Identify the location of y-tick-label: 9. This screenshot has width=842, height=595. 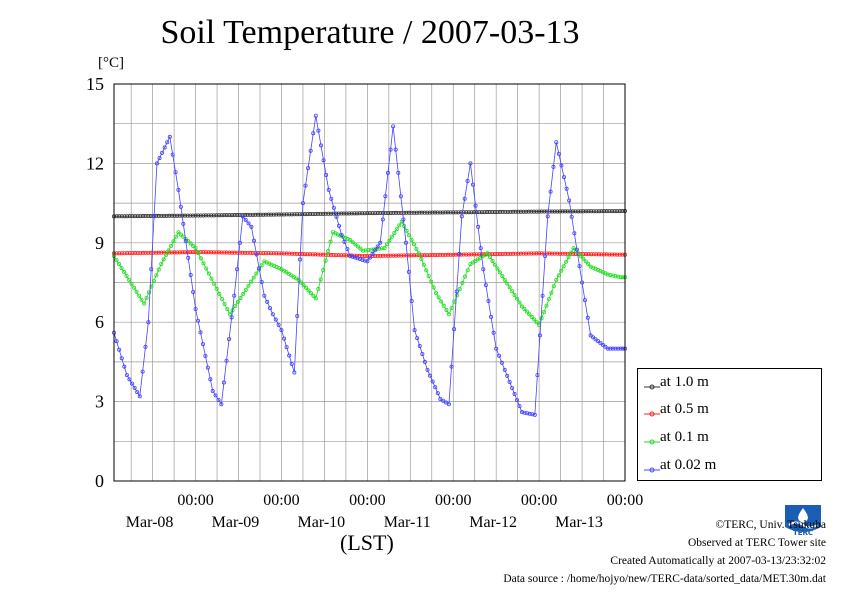
(99, 243).